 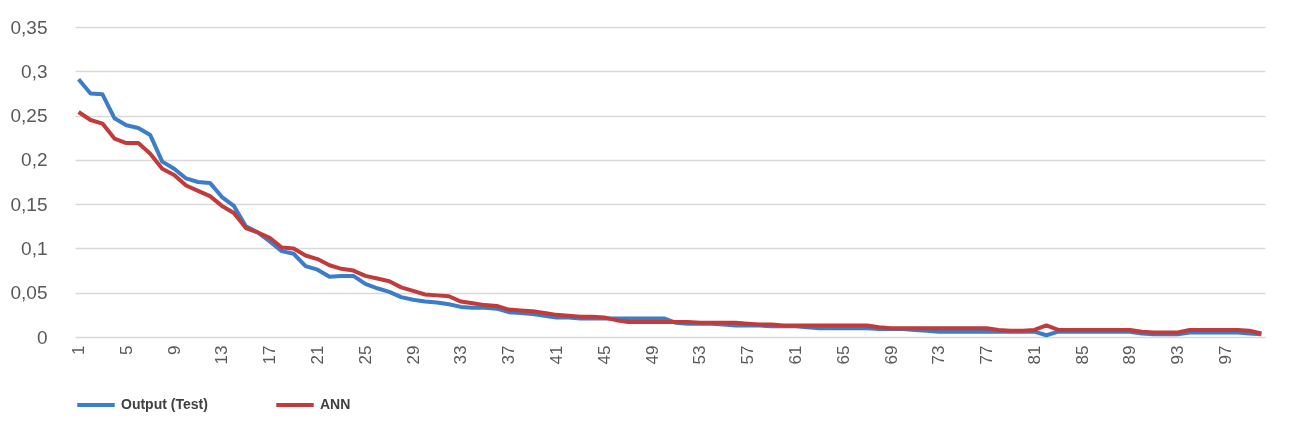 I want to click on x-tick-label: 9, so click(x=174, y=350).